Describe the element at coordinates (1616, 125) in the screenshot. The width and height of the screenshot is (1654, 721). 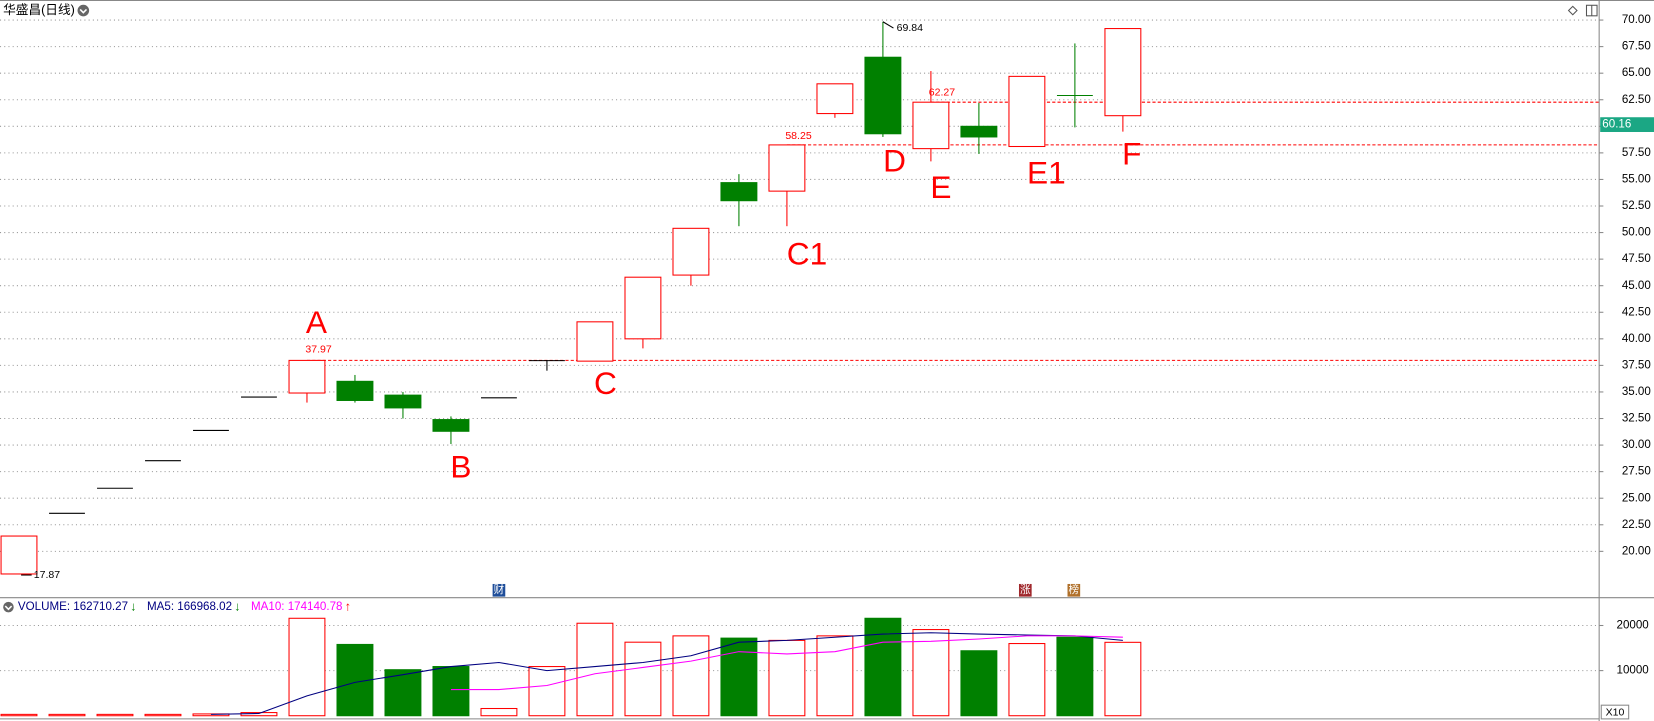
I see `last-price-label: 60.16` at that location.